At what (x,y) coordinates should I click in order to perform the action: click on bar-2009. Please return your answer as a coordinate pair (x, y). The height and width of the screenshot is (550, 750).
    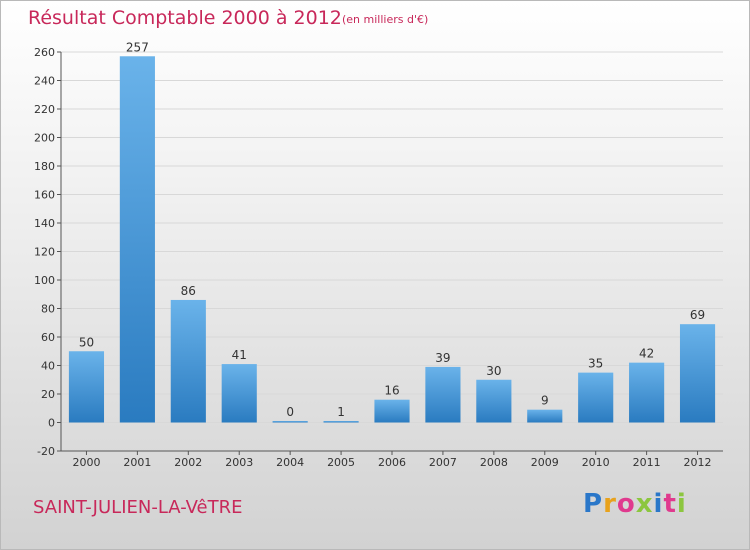
    Looking at the image, I should click on (545, 416).